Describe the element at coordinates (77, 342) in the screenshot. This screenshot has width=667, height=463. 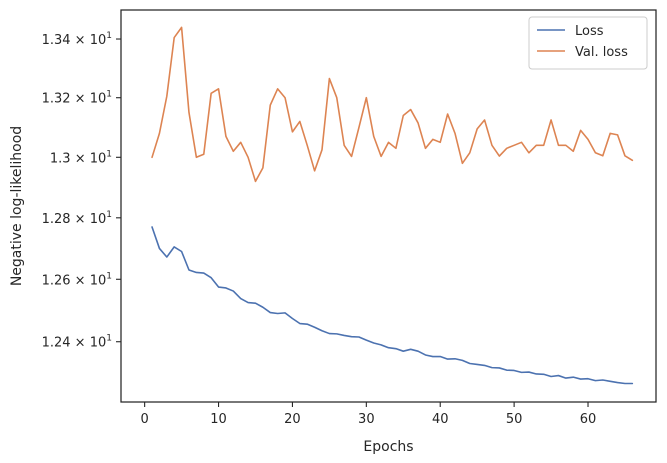
I see `y-tick-label: 1.24 × 10¹` at that location.